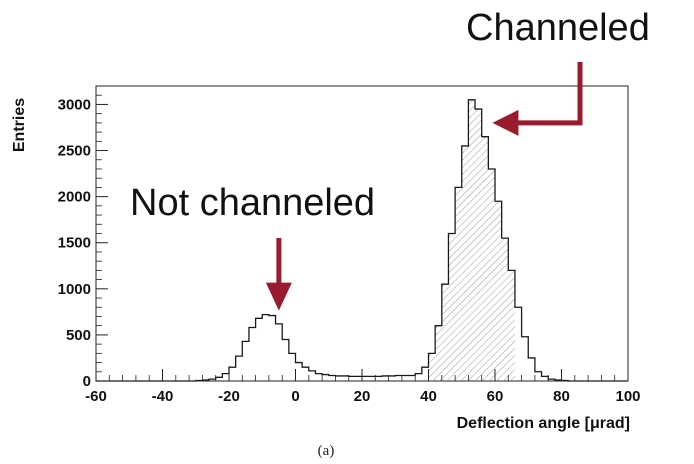 The width and height of the screenshot is (694, 464). I want to click on x-tick-label: 40, so click(428, 396).